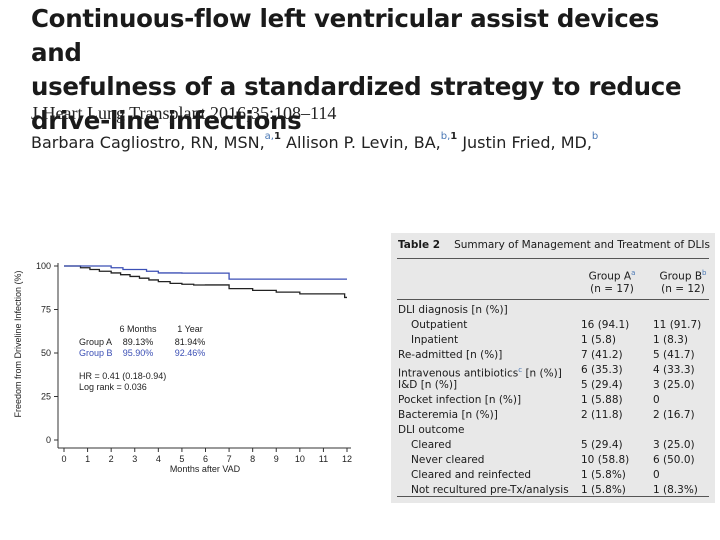 The height and width of the screenshot is (540, 720). Describe the element at coordinates (449, 136) in the screenshot. I see `author-affiliation: b,1` at that location.